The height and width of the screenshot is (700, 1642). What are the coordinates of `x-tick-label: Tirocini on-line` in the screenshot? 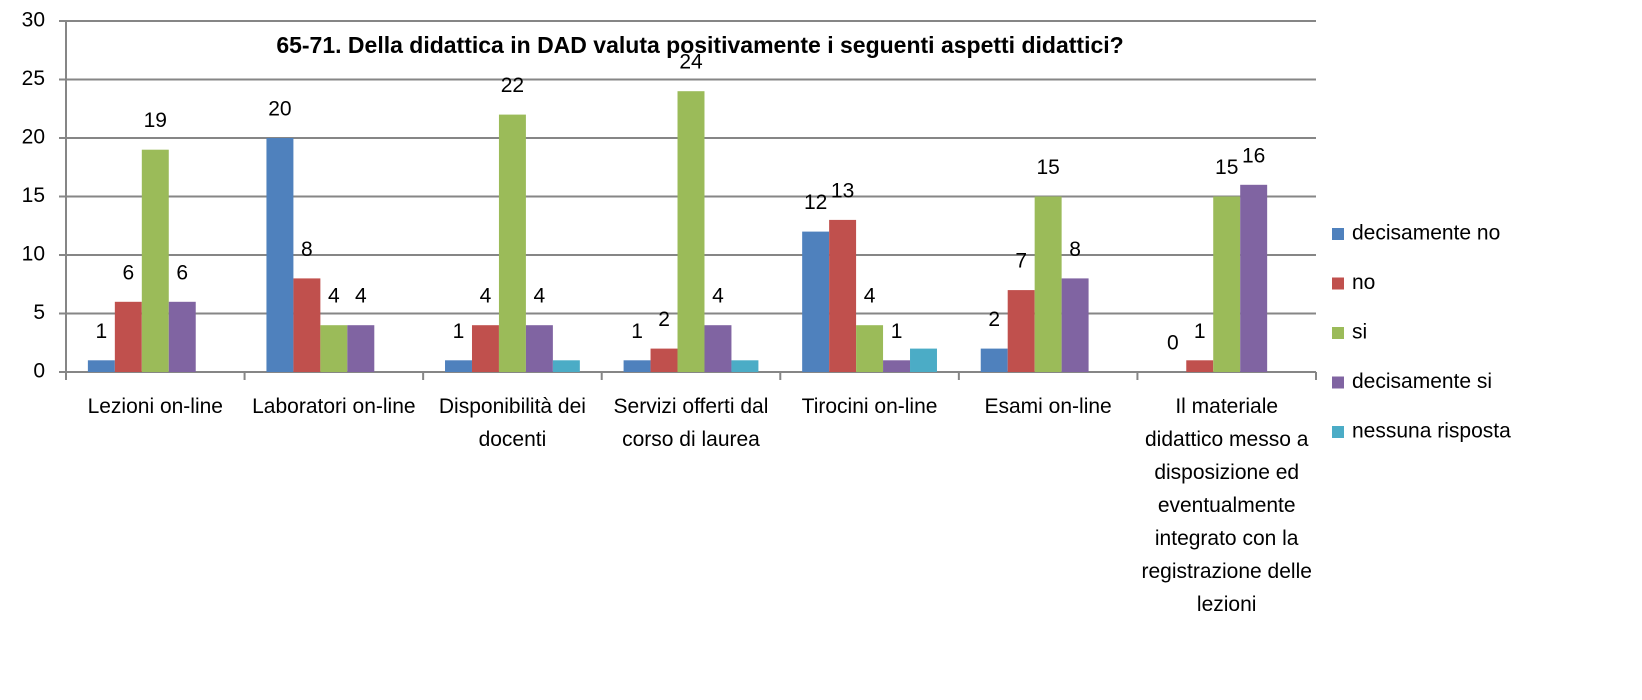 It's located at (869, 406).